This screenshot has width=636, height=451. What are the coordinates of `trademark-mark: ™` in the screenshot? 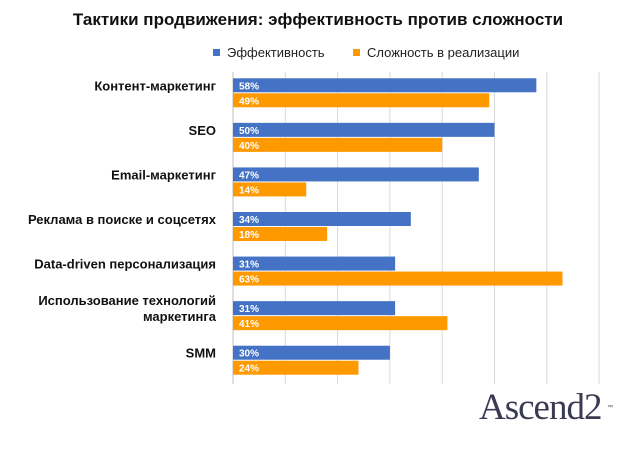 It's located at (610, 408).